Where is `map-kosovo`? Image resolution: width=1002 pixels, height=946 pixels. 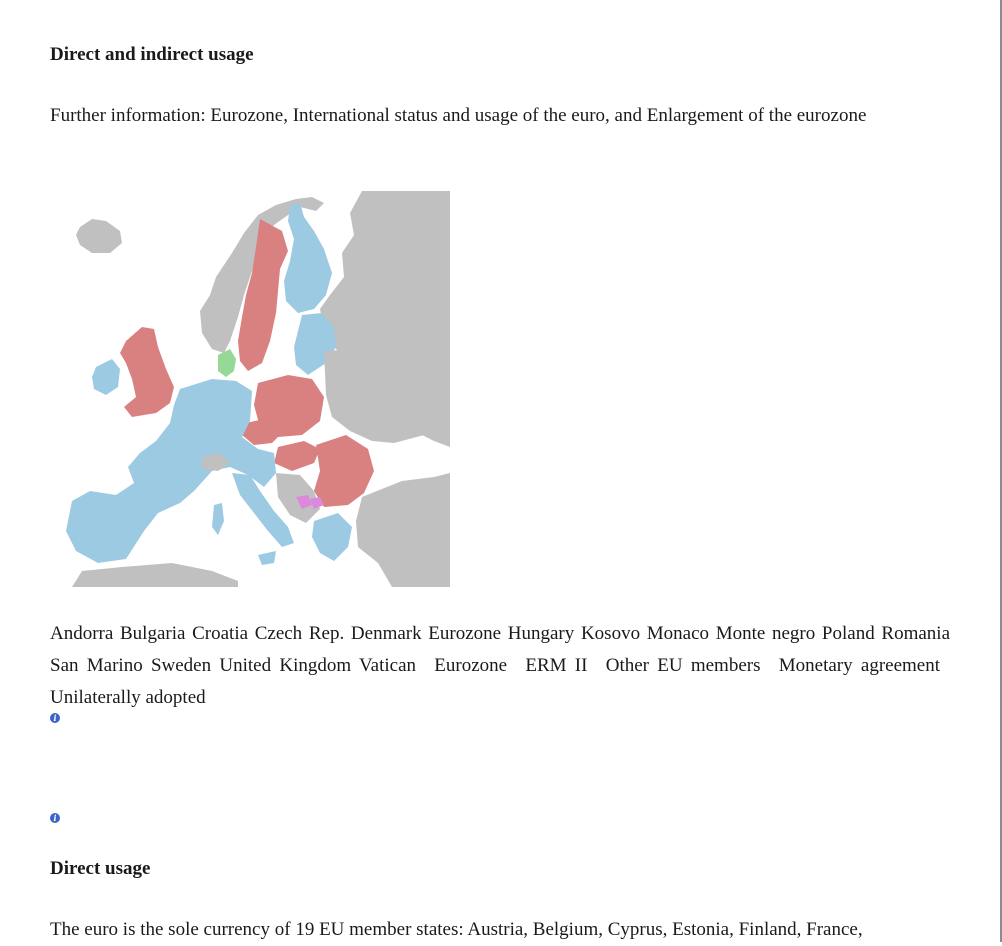
map-kosovo is located at coordinates (304, 502).